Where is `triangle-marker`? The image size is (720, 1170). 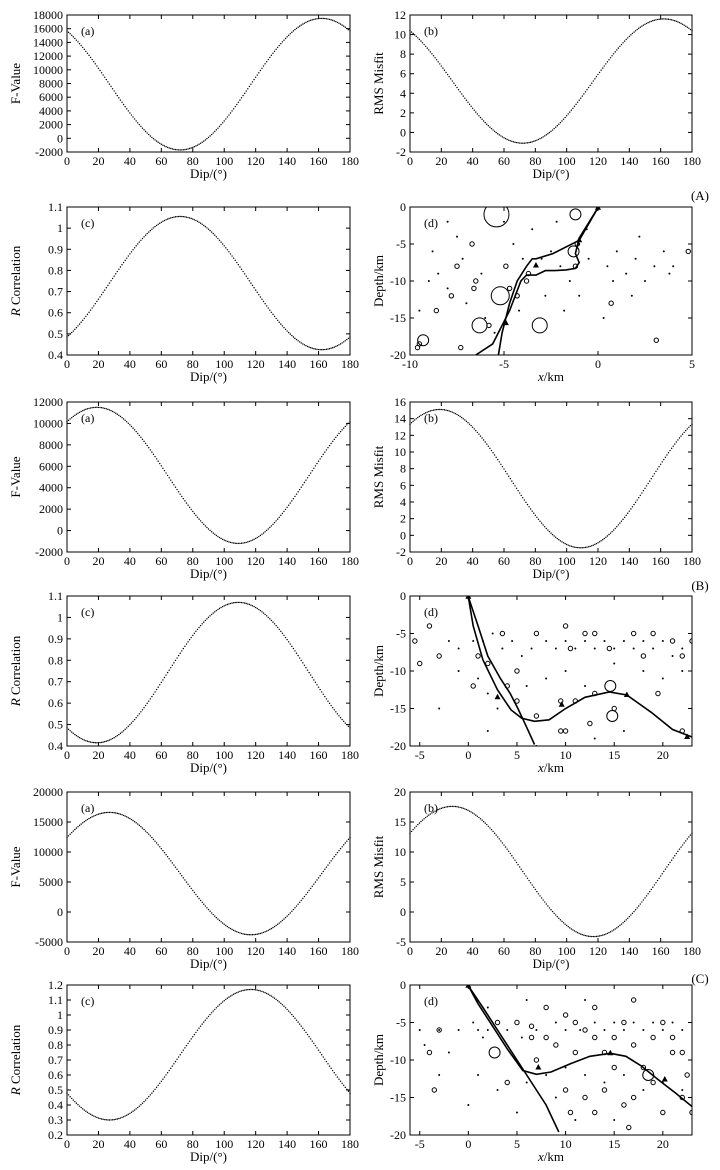 triangle-marker is located at coordinates (626, 694).